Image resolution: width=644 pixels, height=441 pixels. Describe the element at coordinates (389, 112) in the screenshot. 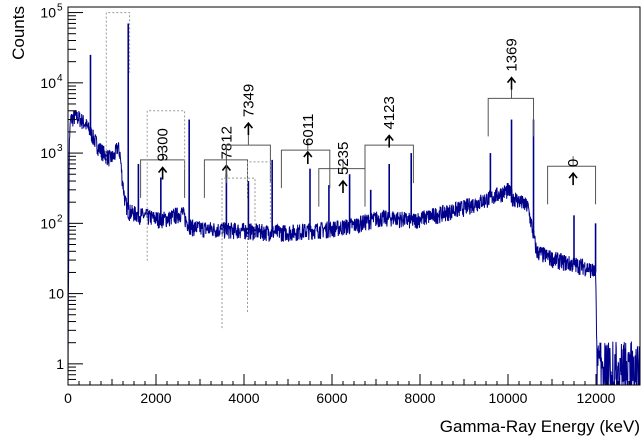

I see `peak-group-label: 4123` at that location.